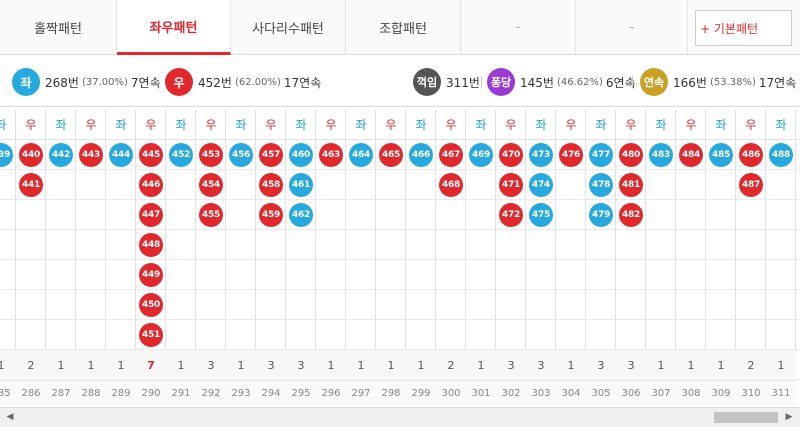 The height and width of the screenshot is (427, 800). I want to click on result-ball: 476, so click(571, 155).